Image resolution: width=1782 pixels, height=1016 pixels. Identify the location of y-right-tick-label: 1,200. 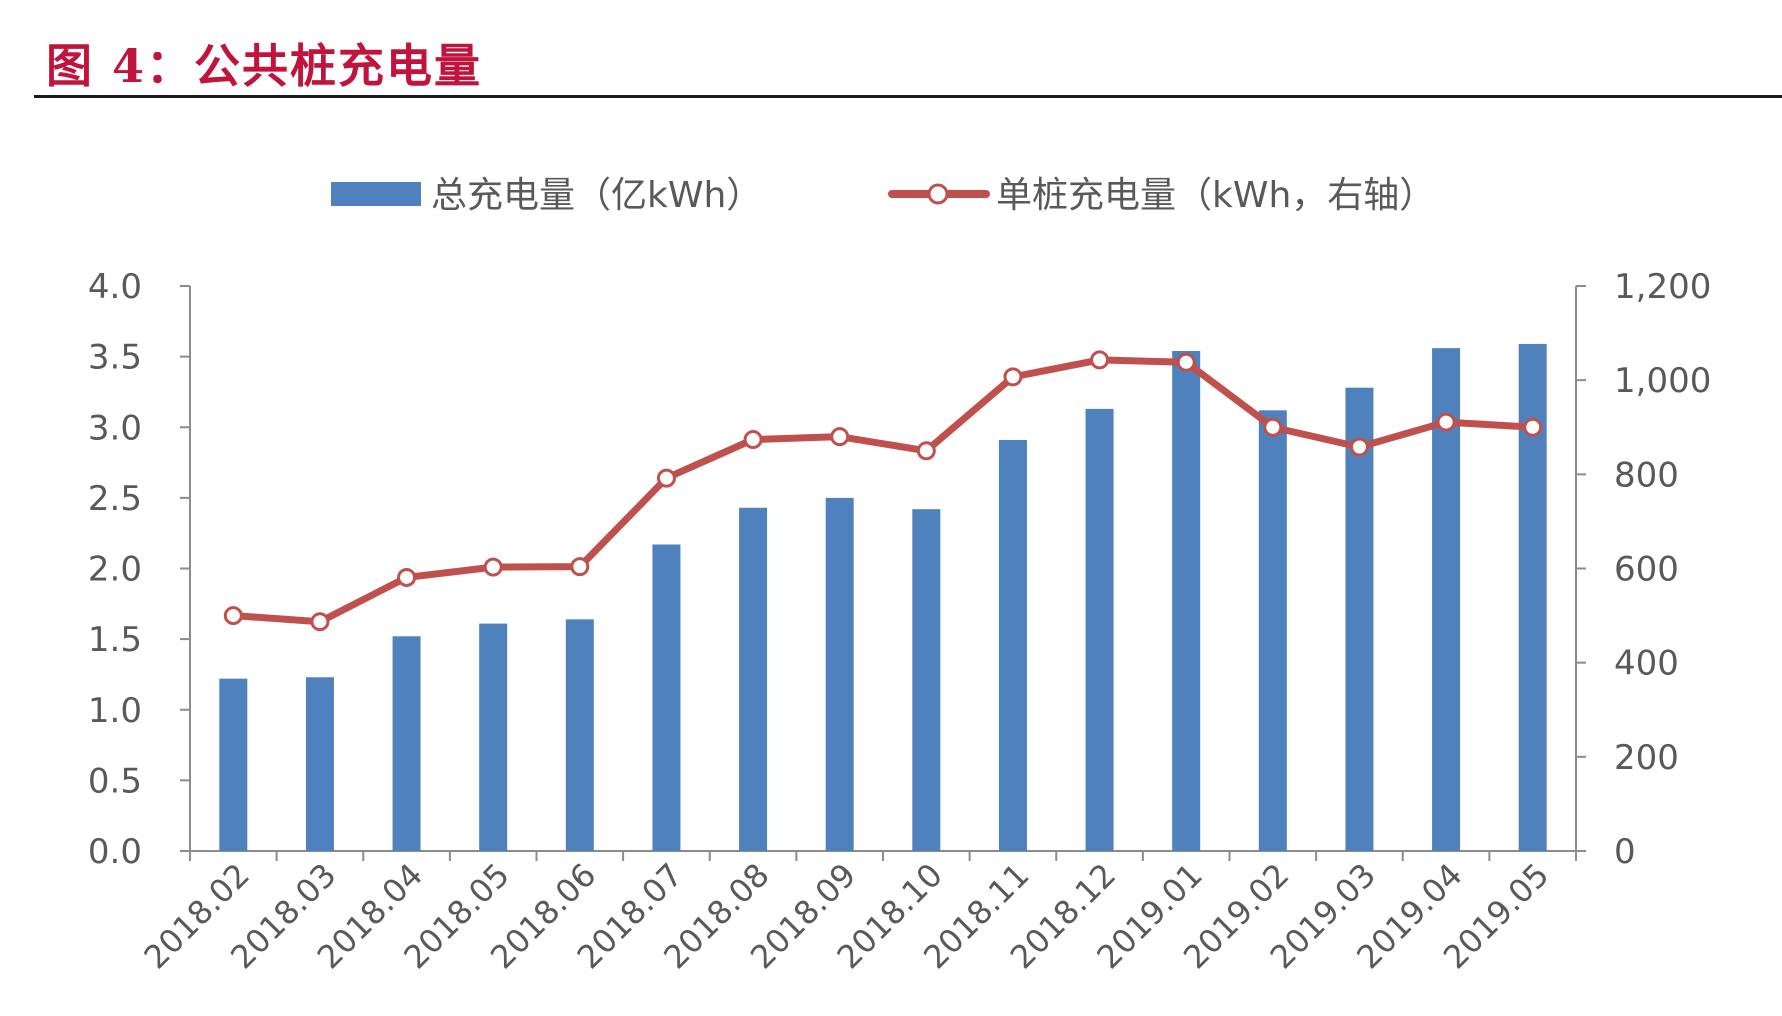
(1662, 287).